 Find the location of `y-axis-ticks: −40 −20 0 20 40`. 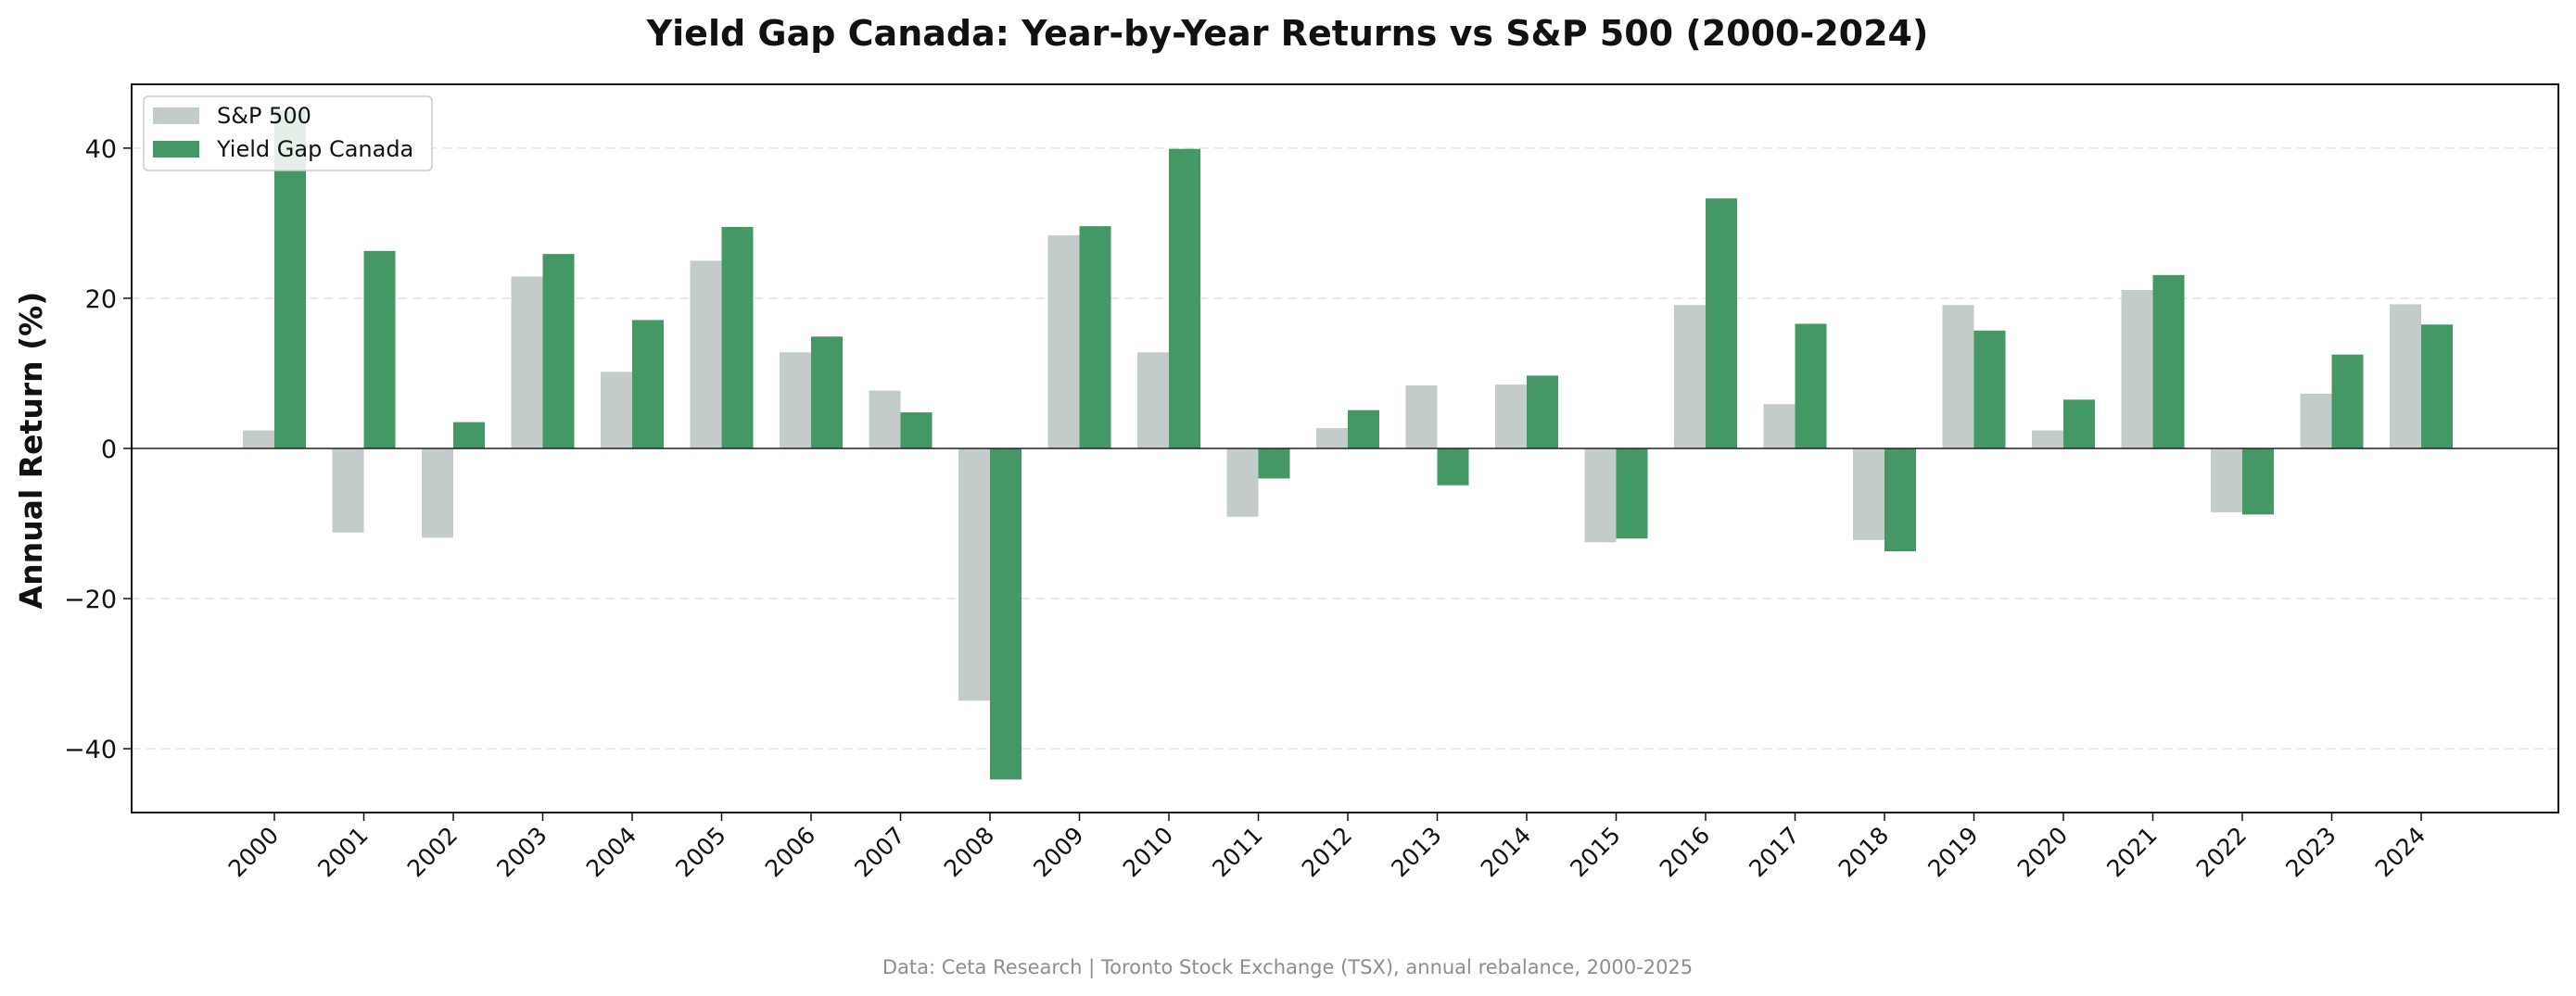

y-axis-ticks: −40 −20 0 20 40 is located at coordinates (98, 450).